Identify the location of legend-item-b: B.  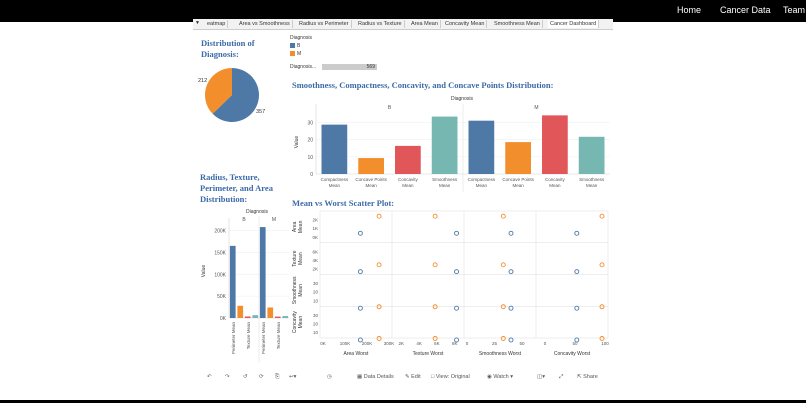
(301, 46).